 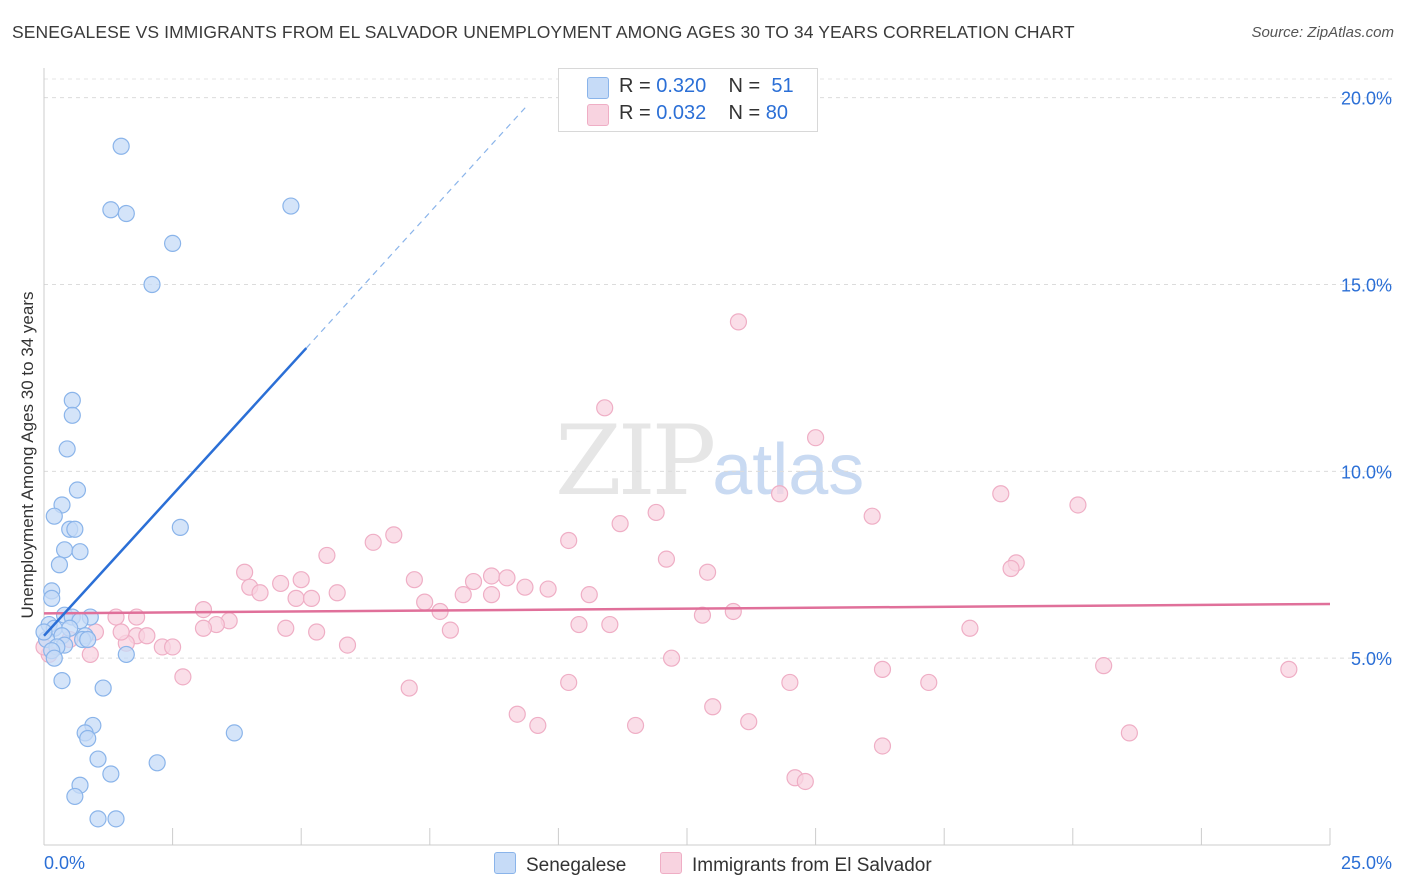 I want to click on x-tick-label: 25.0%, so click(x=1366, y=863).